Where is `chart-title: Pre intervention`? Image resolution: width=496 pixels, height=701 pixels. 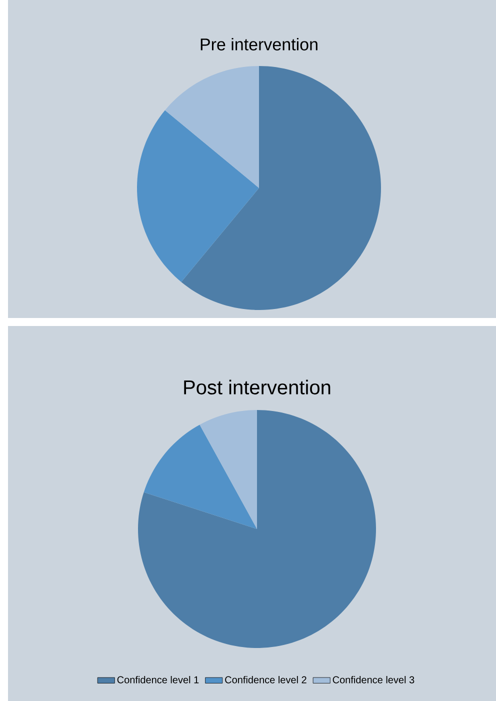
chart-title: Pre intervention is located at coordinates (259, 44).